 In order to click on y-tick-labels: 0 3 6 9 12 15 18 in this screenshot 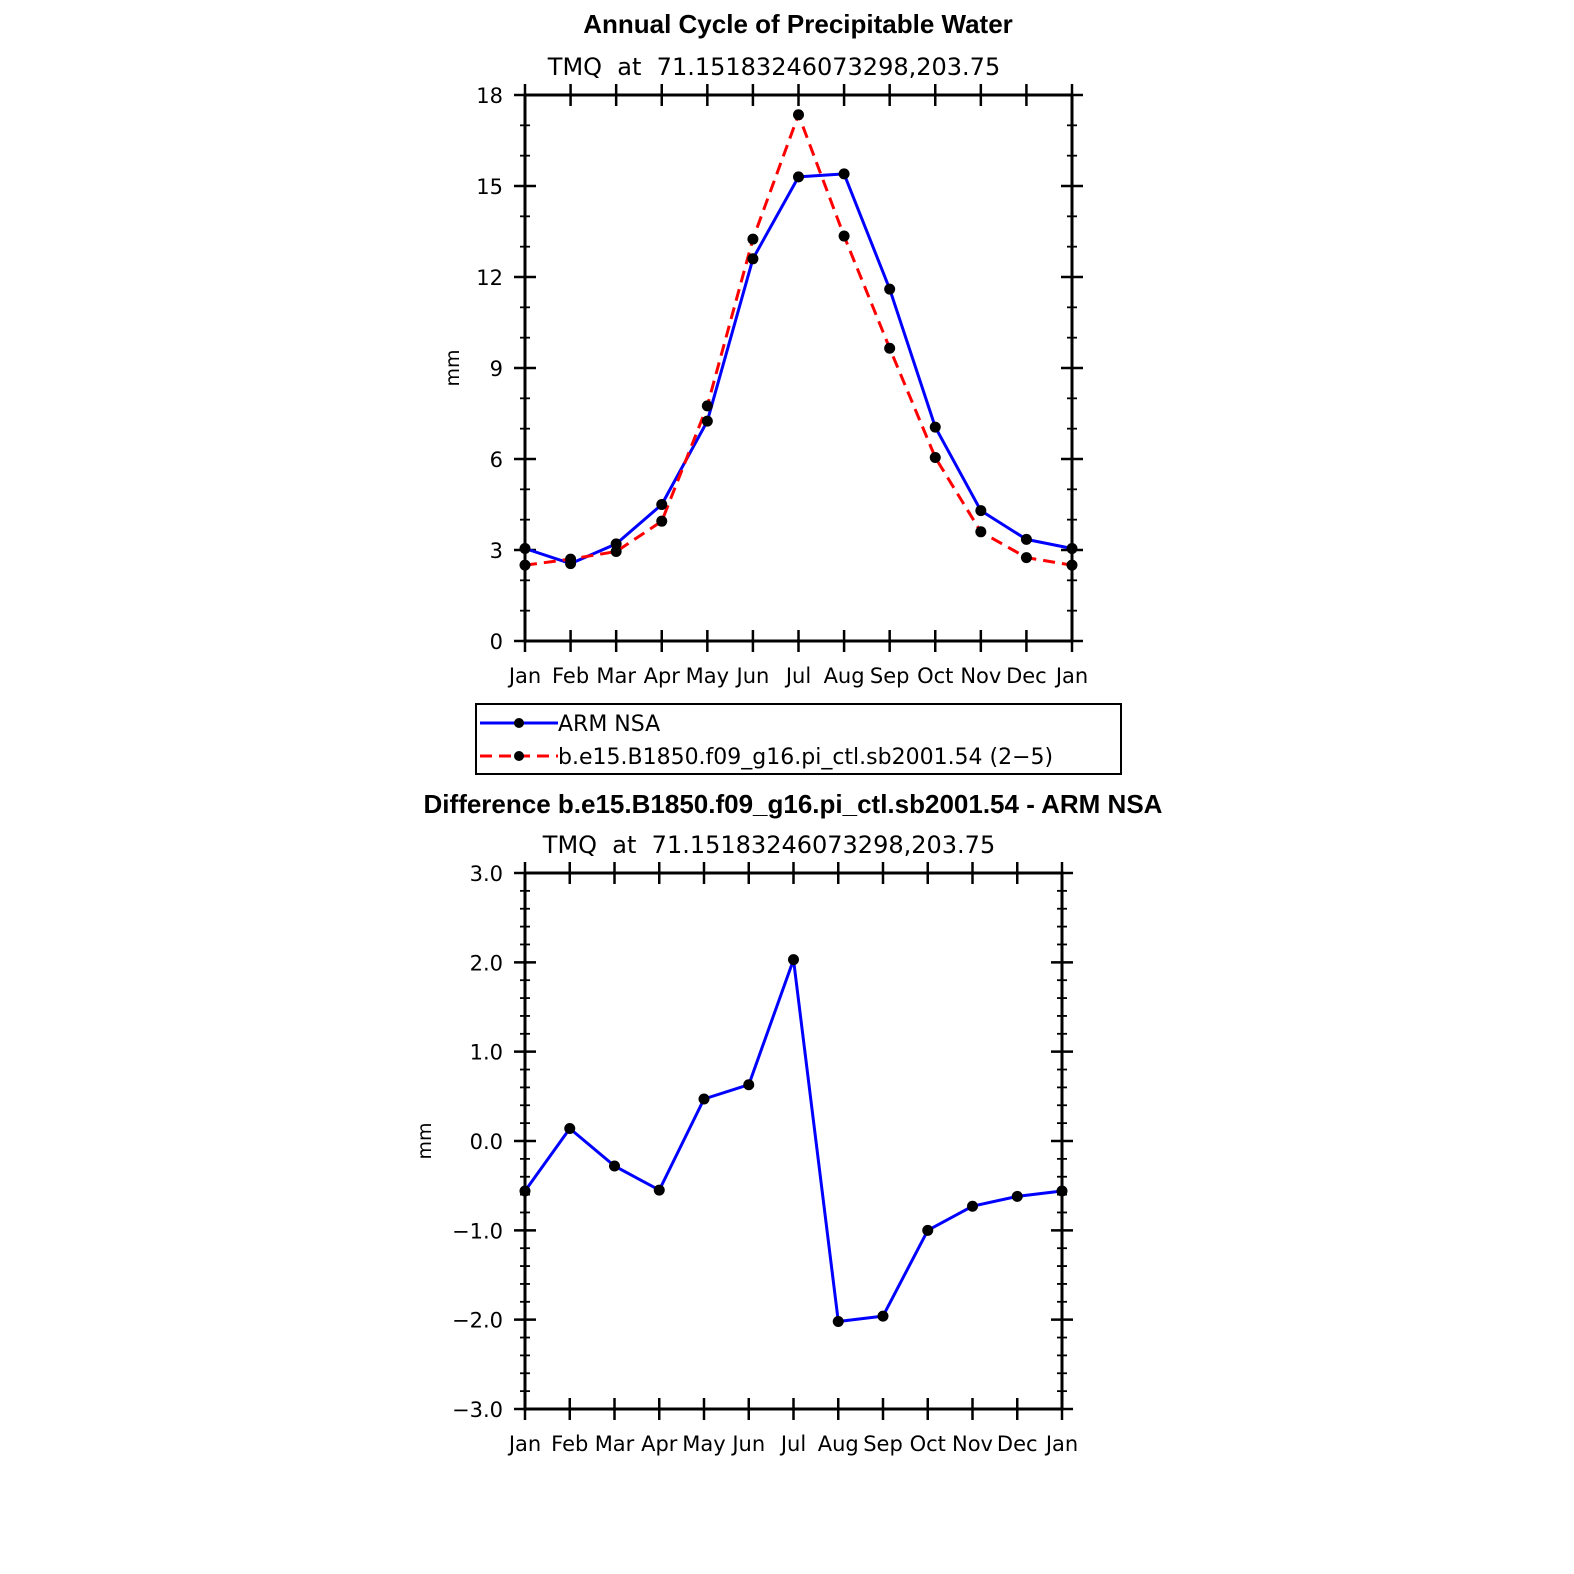, I will do `click(489, 369)`.